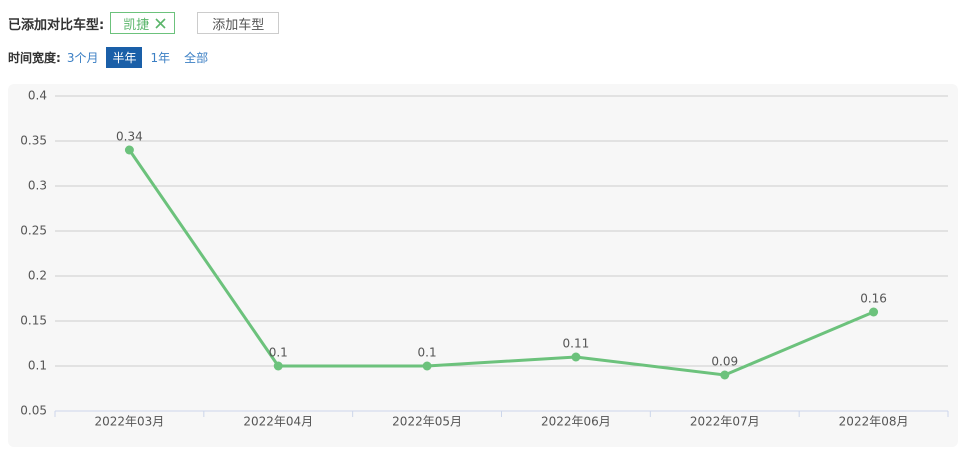 This screenshot has width=960, height=454. I want to click on time-row: 时间宽度: 3个月 半年 1年 全部, so click(112, 57).